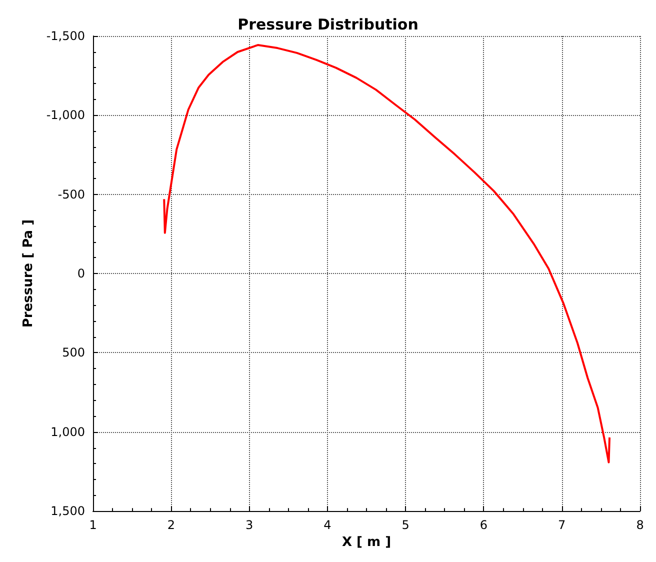 This screenshot has width=656, height=562. Describe the element at coordinates (93, 525) in the screenshot. I see `x-tick-label: 1` at that location.